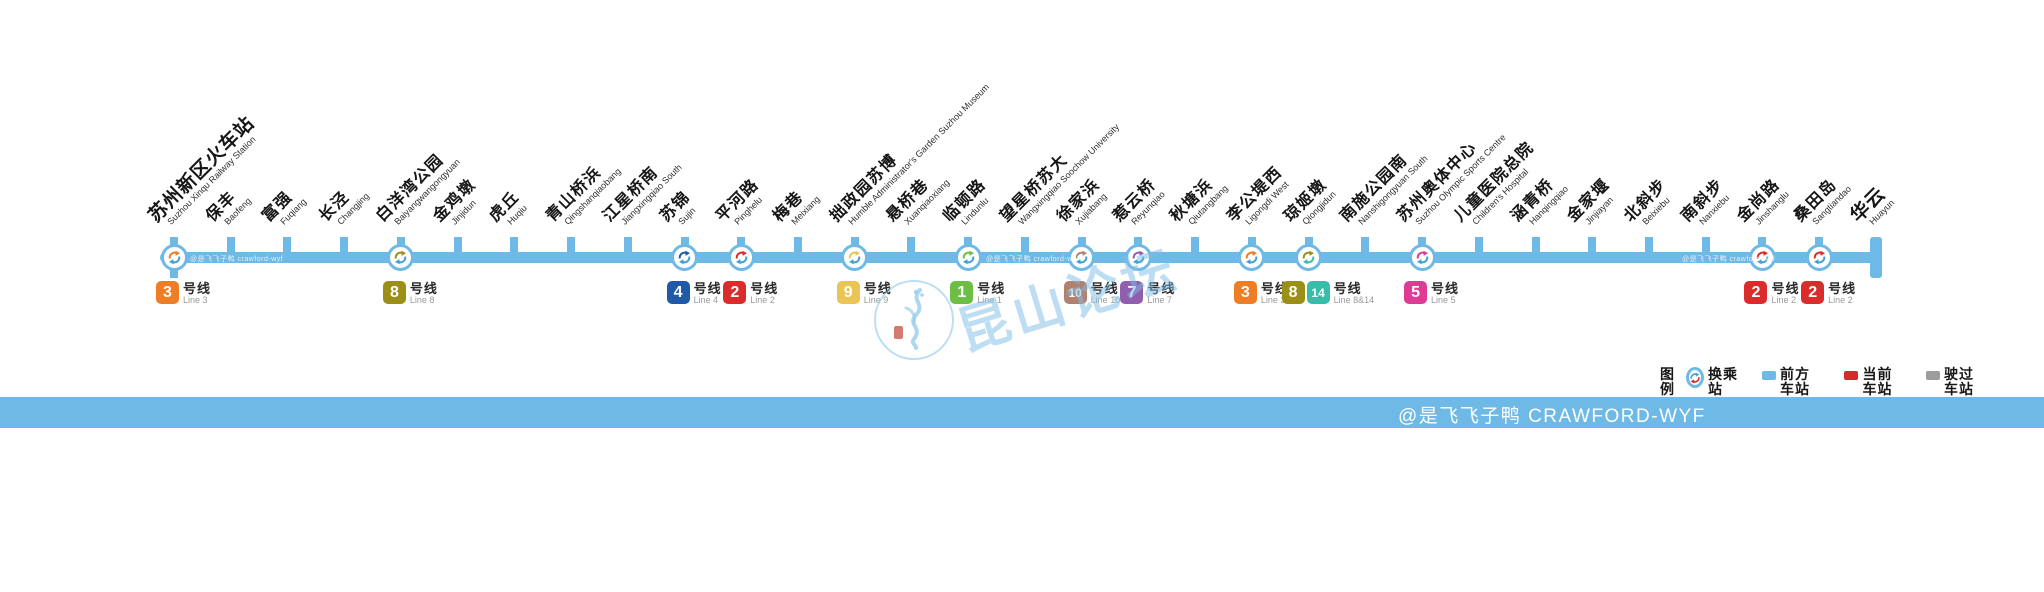 The height and width of the screenshot is (592, 2044). Describe the element at coordinates (898, 332) in the screenshot. I see `red-seal-icon` at that location.